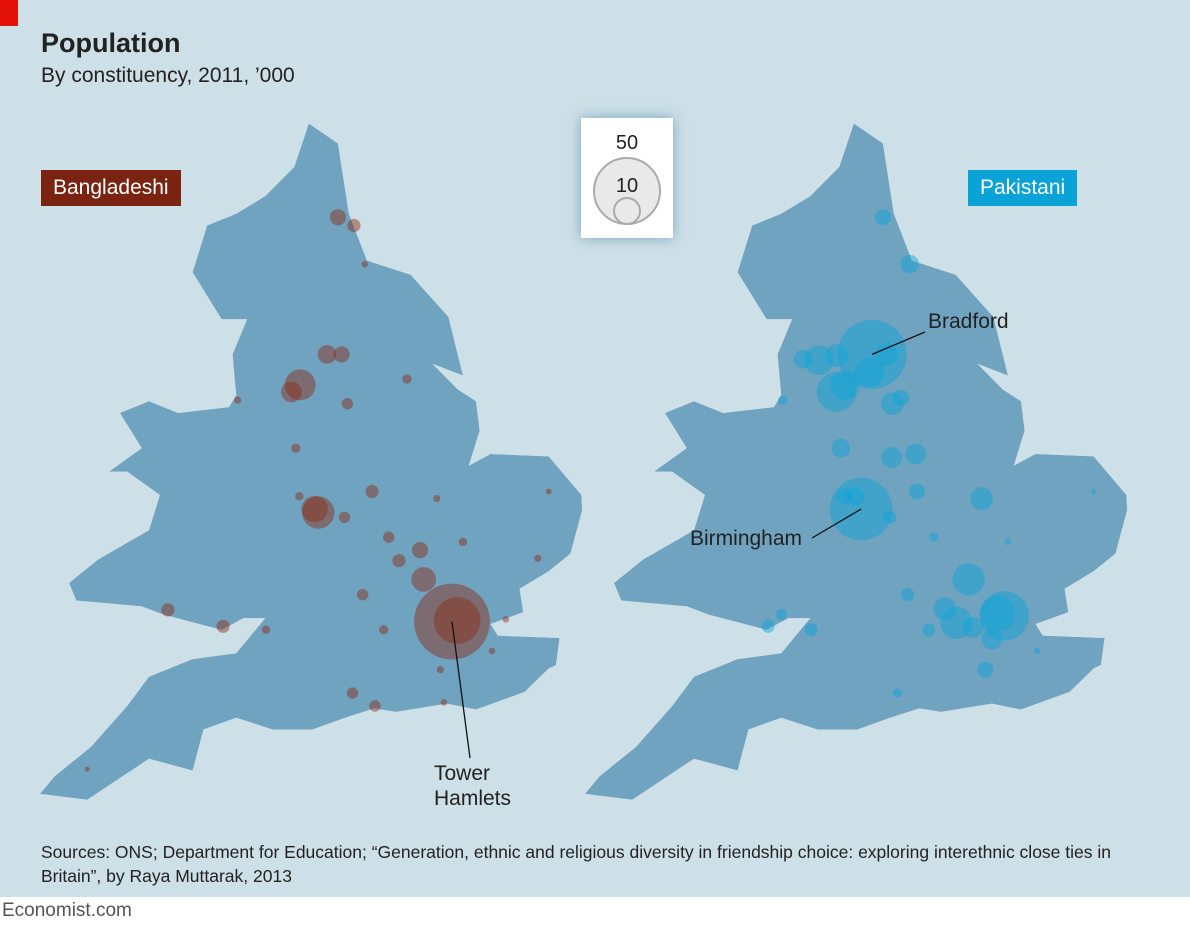 This screenshot has width=1190, height=930. Describe the element at coordinates (472, 798) in the screenshot. I see `annotation-hamlets: Hamlets` at that location.